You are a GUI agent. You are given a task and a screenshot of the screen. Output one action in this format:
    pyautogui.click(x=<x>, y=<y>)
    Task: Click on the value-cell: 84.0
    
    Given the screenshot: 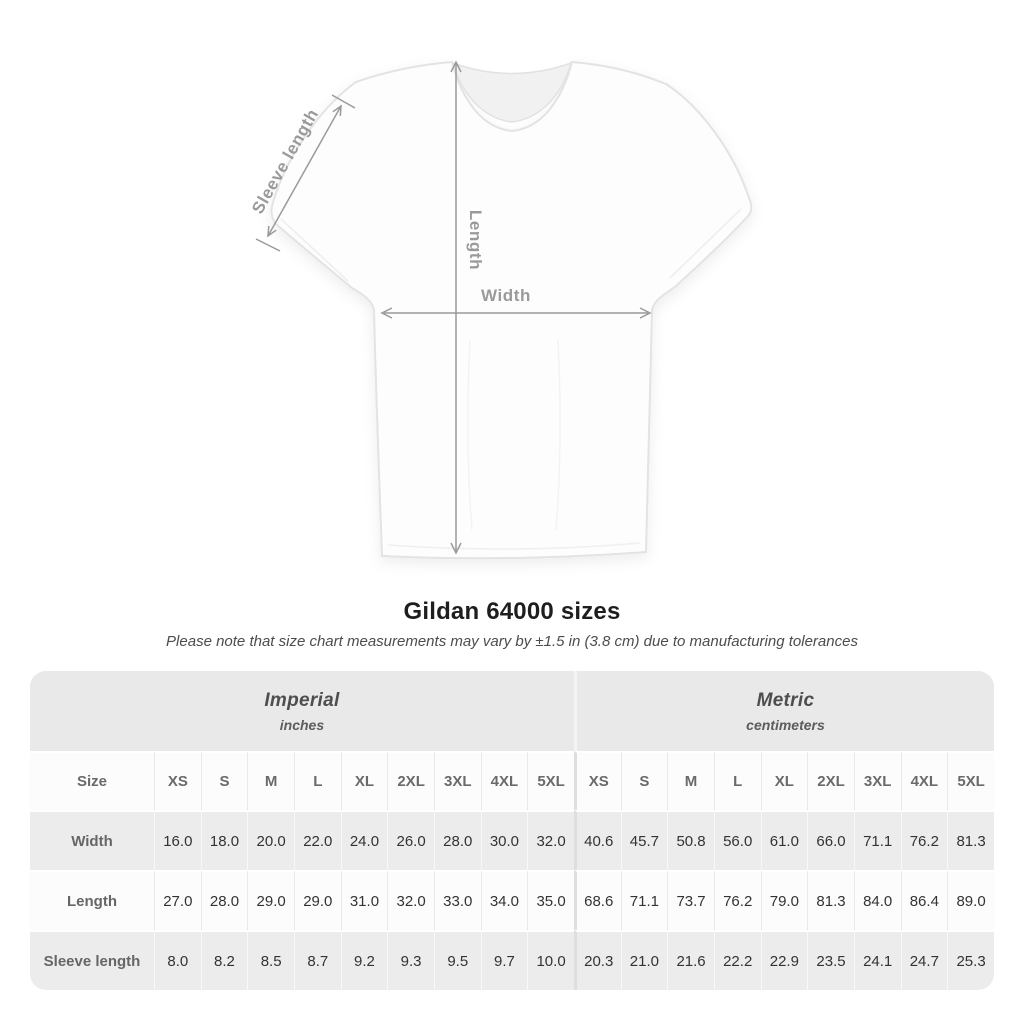 What is the action you would take?
    pyautogui.click(x=877, y=900)
    